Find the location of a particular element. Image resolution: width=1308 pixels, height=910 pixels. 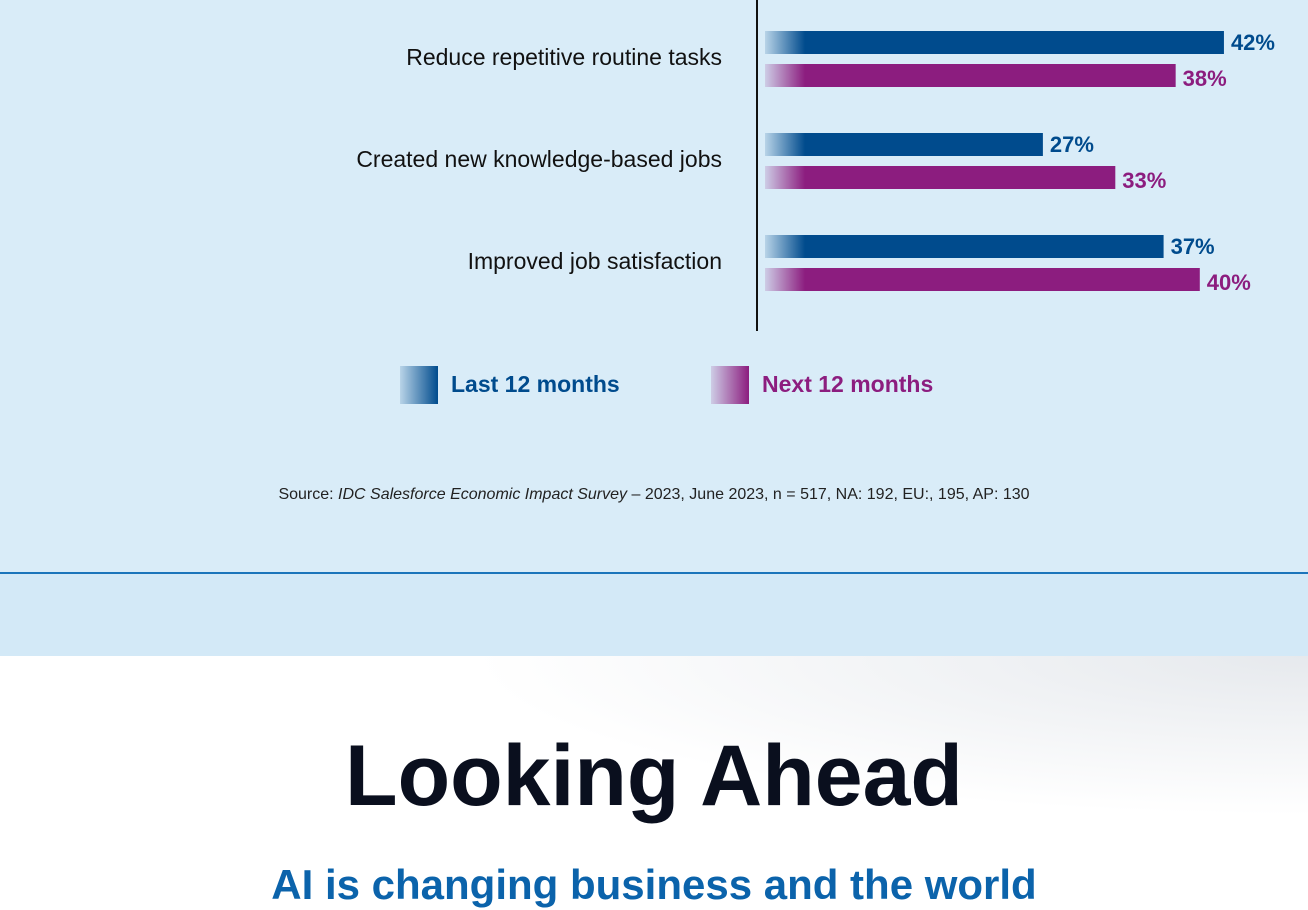

legend-label: Next 12 months is located at coordinates (847, 384).